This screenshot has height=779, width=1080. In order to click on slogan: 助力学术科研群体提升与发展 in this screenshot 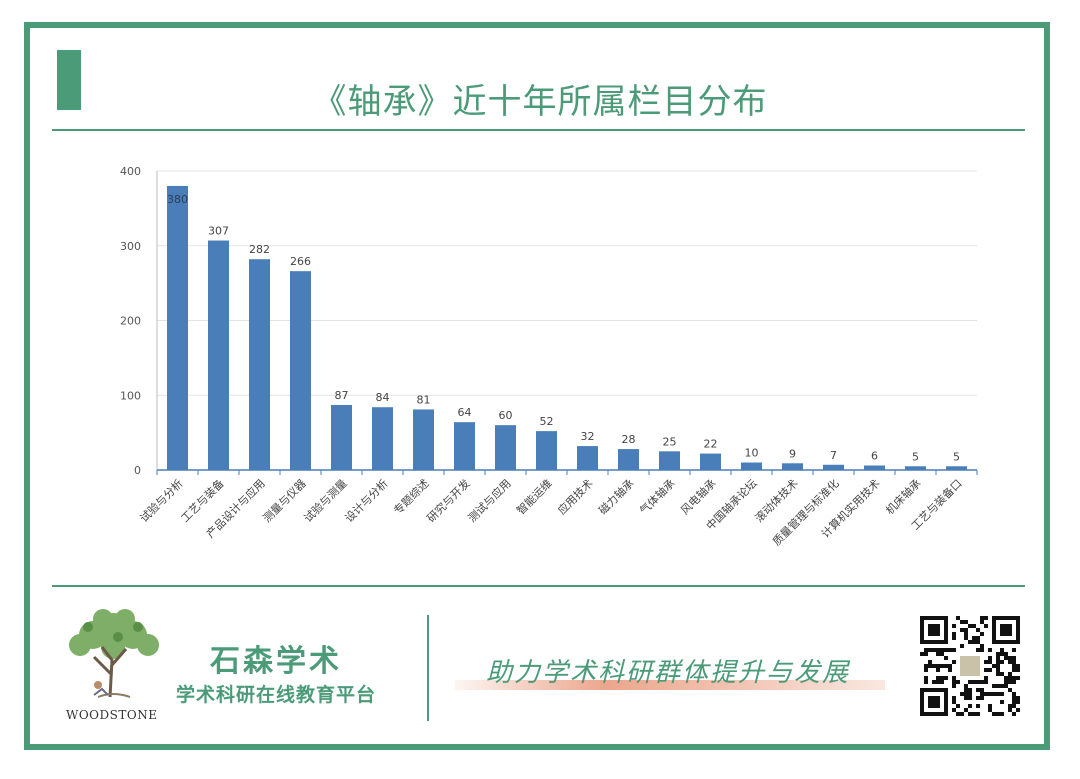, I will do `click(668, 673)`.